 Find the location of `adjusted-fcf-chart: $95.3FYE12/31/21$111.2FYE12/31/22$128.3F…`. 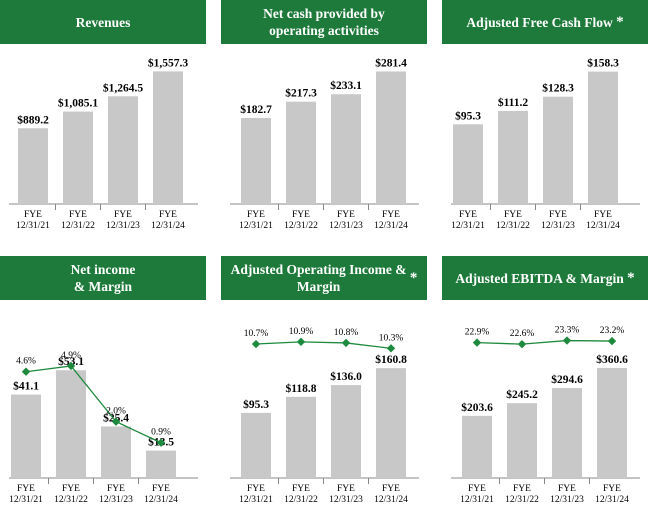

adjusted-fcf-chart: $95.3FYE12/31/21$111.2FYE12/31/22$128.3F… is located at coordinates (545, 144).